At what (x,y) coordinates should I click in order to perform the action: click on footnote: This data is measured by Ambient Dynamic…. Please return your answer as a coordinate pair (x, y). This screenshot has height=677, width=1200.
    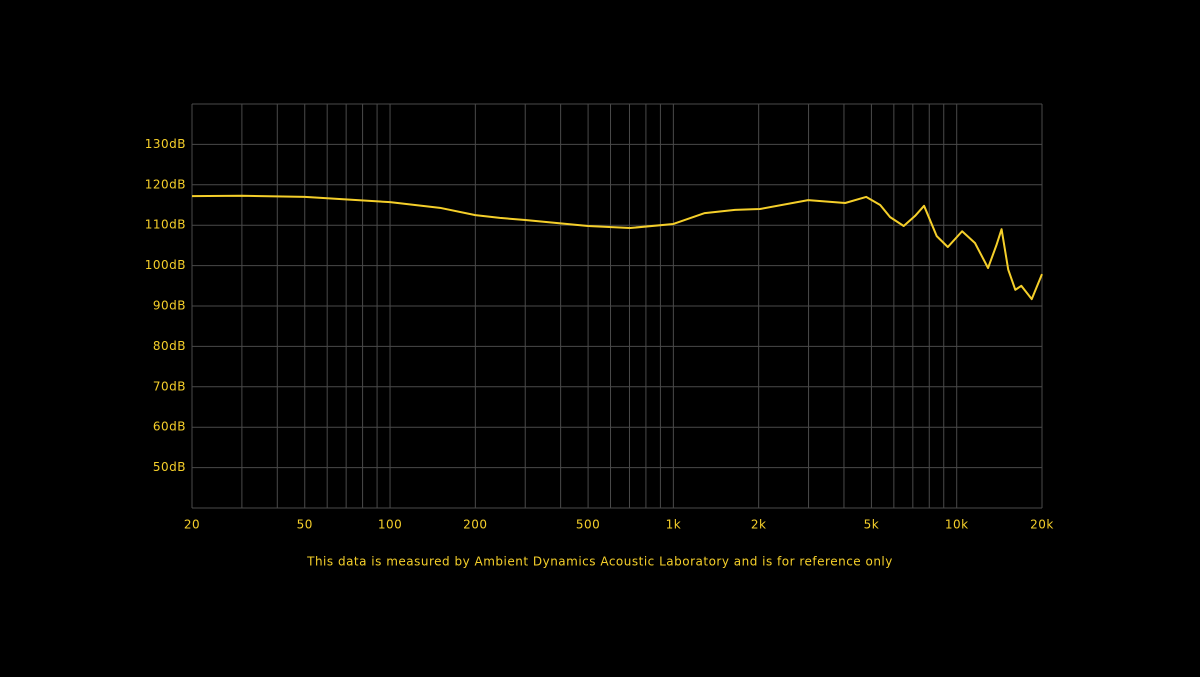
    Looking at the image, I should click on (599, 562).